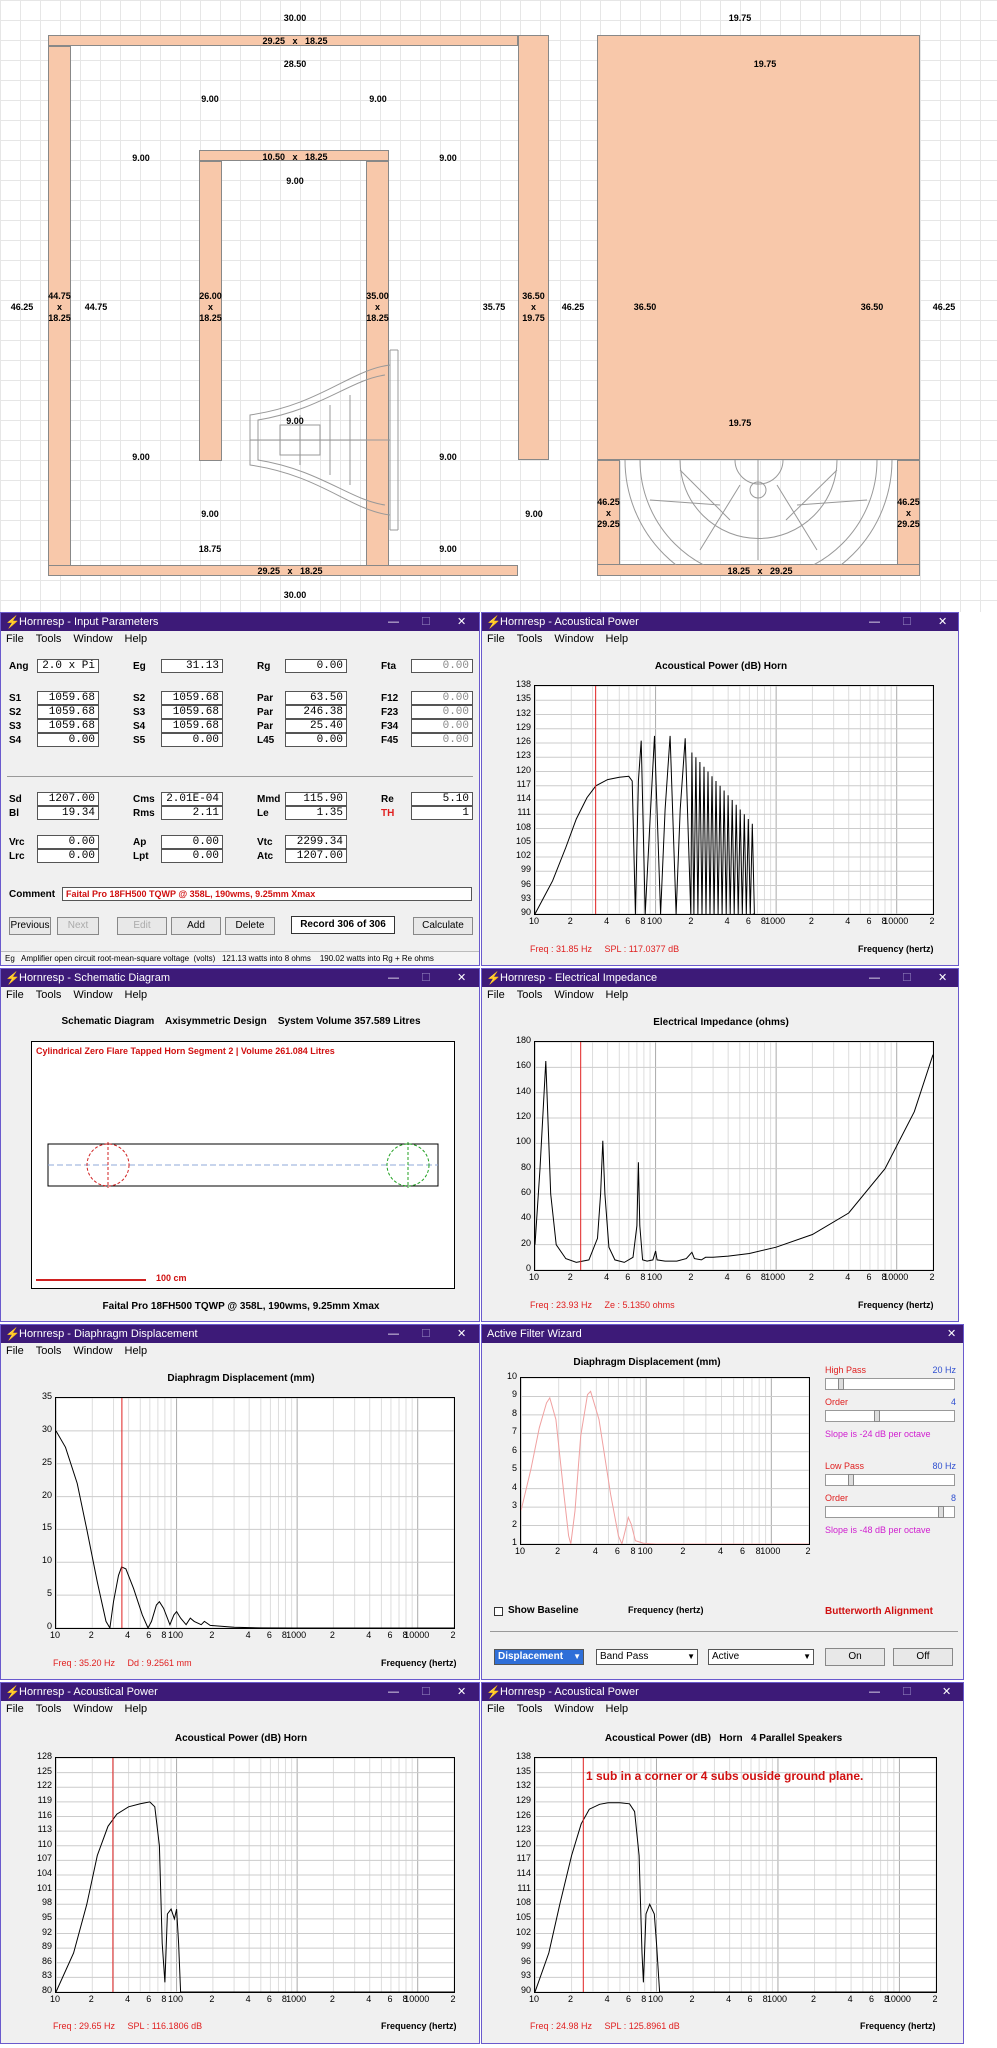 This screenshot has width=997, height=2048. I want to click on param-field-f45: 0.00, so click(442, 740).